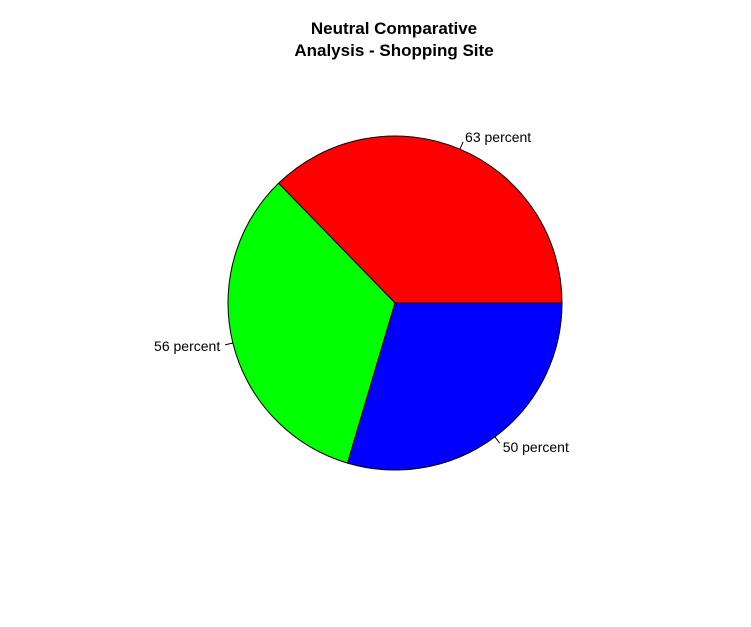 This screenshot has width=751, height=627. What do you see at coordinates (187, 346) in the screenshot?
I see `slice-label-2: 56 percent` at bounding box center [187, 346].